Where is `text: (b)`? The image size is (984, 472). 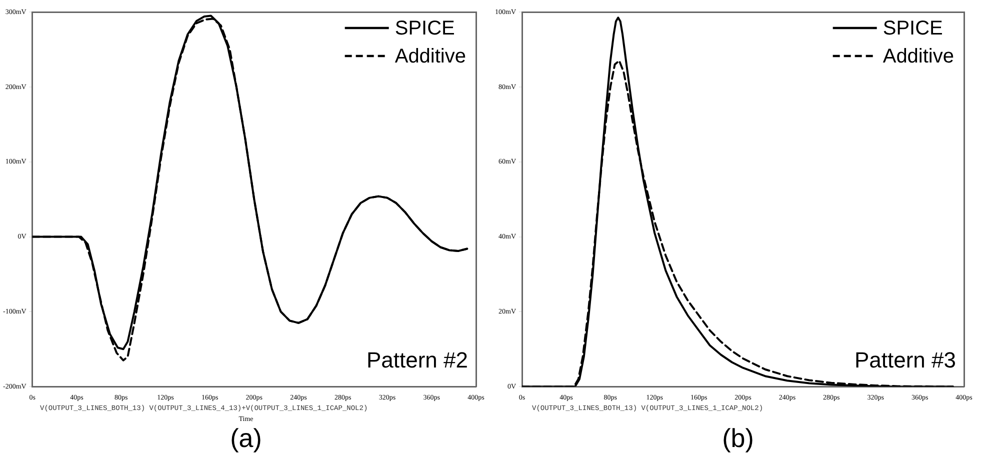 text: (b) is located at coordinates (738, 438).